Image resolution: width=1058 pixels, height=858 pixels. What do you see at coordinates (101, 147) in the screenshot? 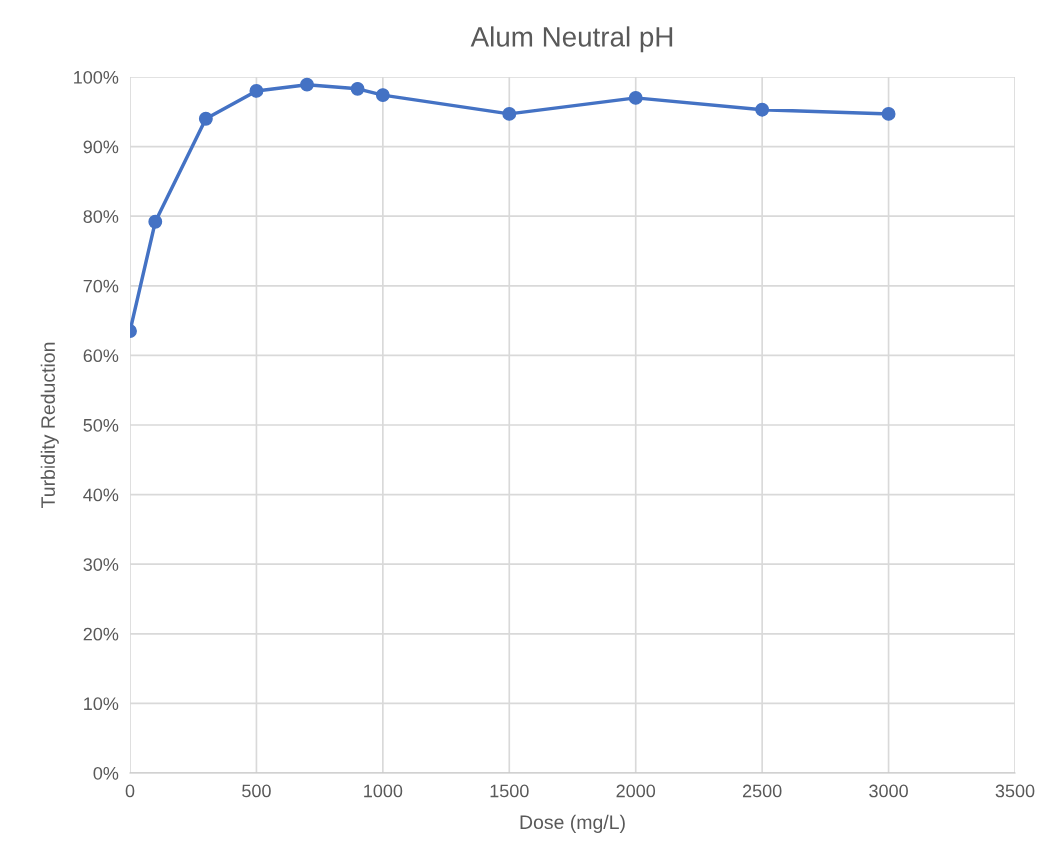
I see `y-tick-label: 90%` at bounding box center [101, 147].